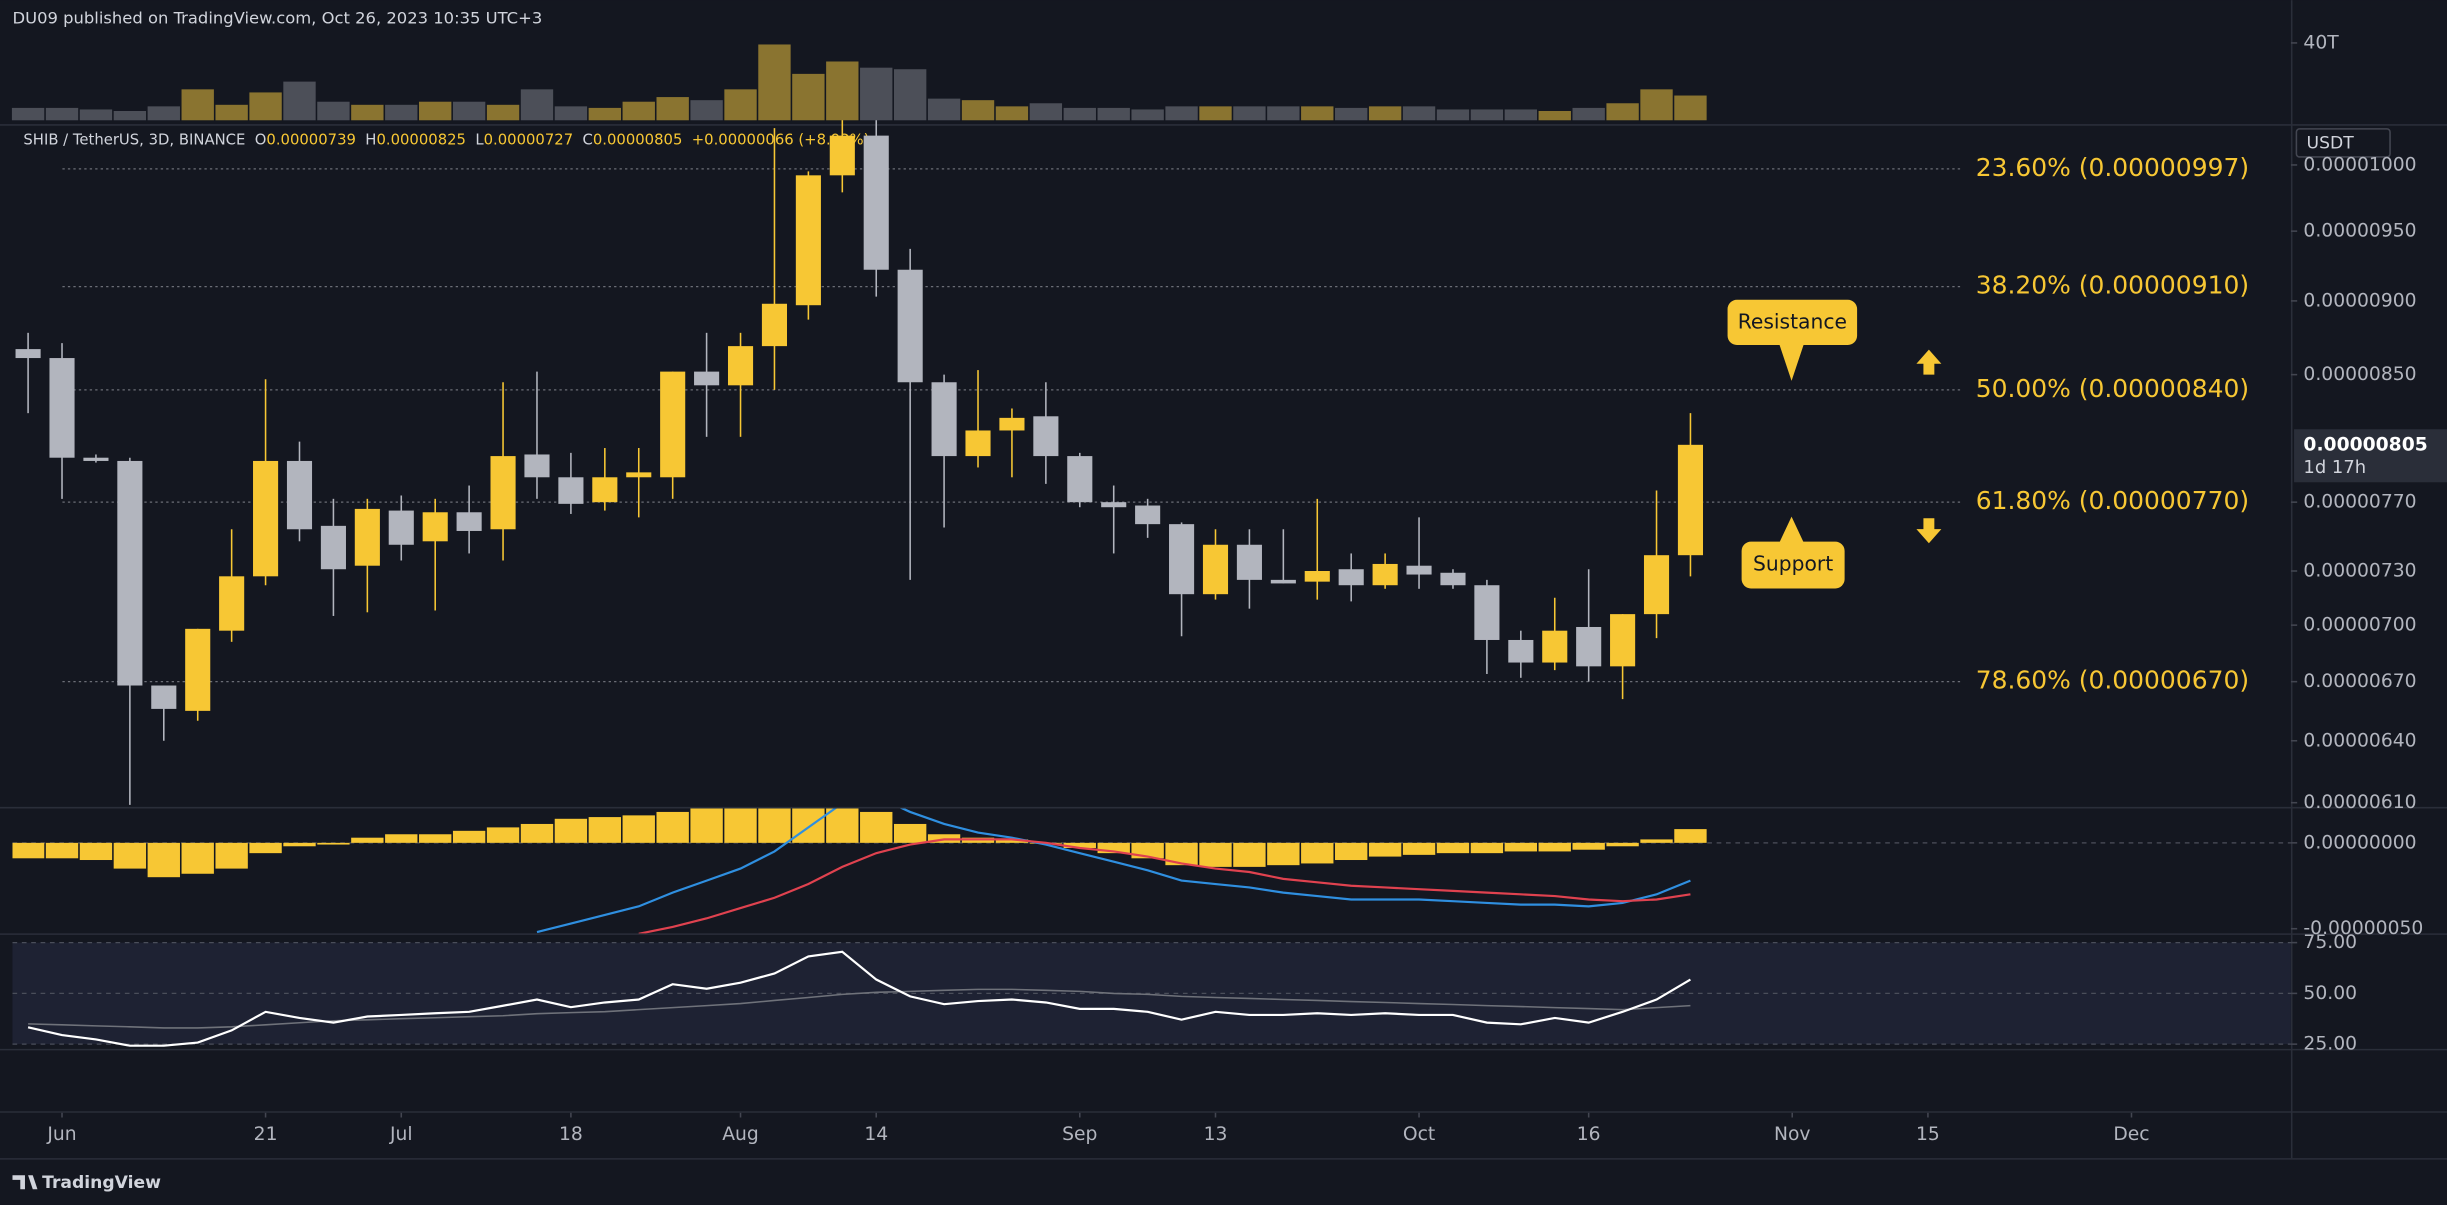  I want to click on x-tick-label: Sep, so click(1079, 1134).